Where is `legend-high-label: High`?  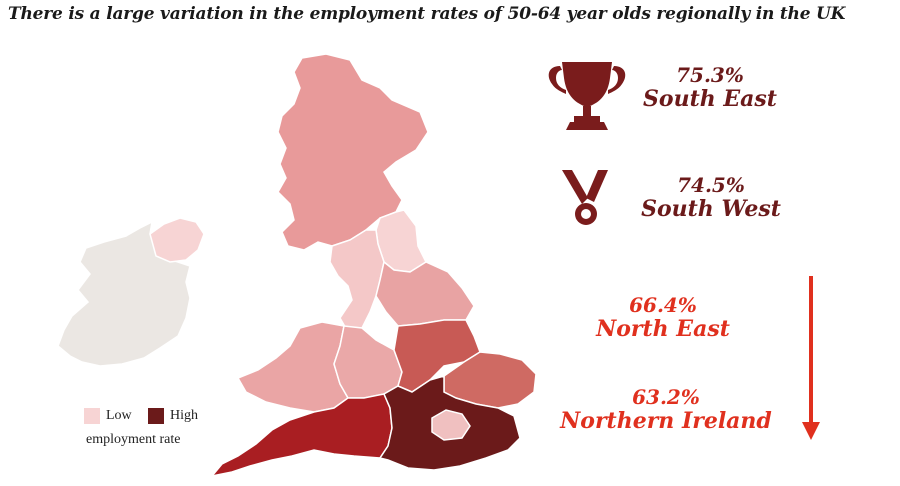 legend-high-label: High is located at coordinates (184, 415).